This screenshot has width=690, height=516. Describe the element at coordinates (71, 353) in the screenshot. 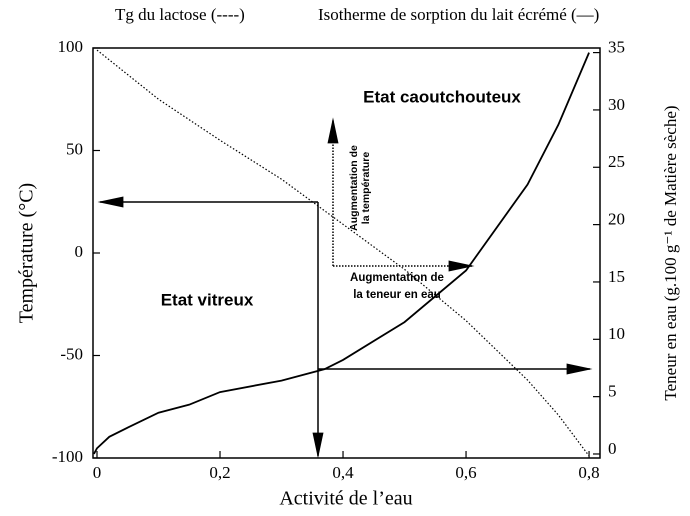

I see `y-tick-label: -50` at that location.